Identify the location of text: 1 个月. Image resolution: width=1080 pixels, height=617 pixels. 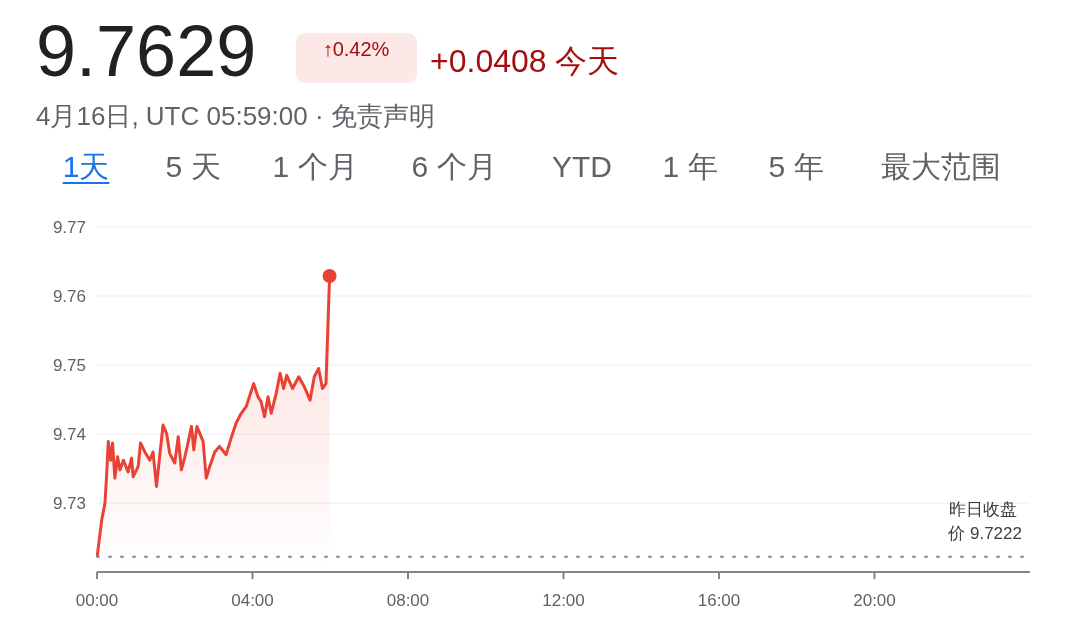
(315, 166).